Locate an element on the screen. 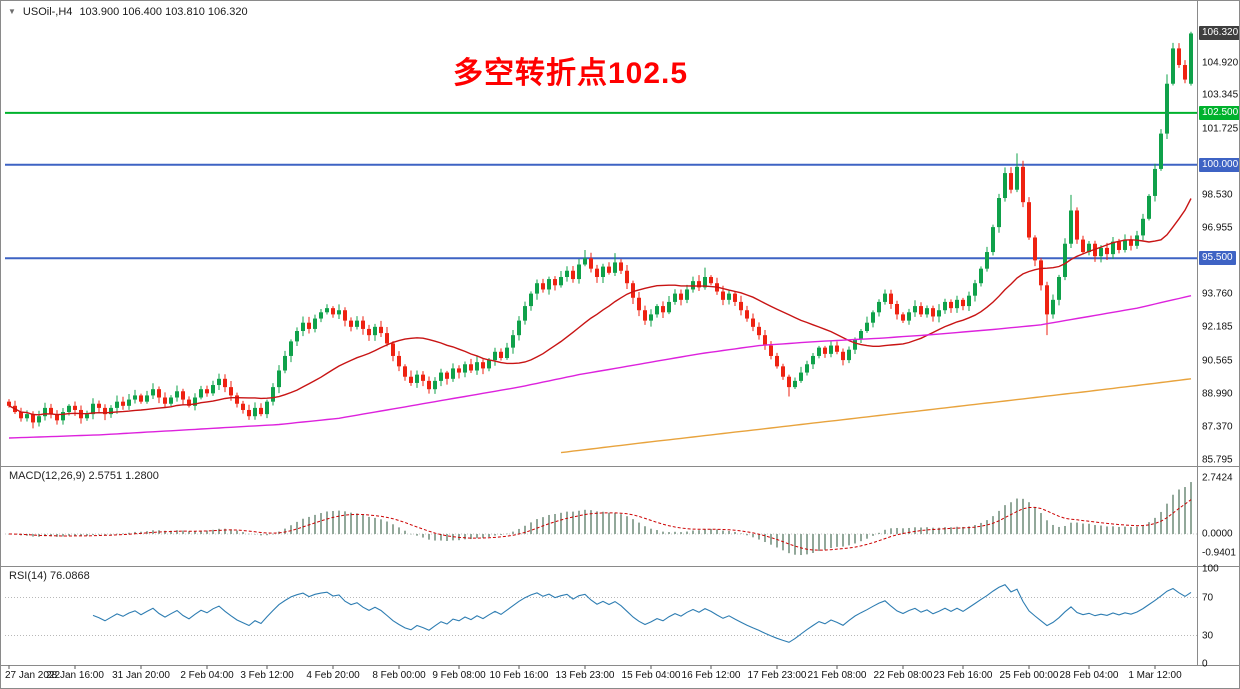 The width and height of the screenshot is (1240, 689). symbol-timeframe-label: USOil-,H4 is located at coordinates (47, 12).